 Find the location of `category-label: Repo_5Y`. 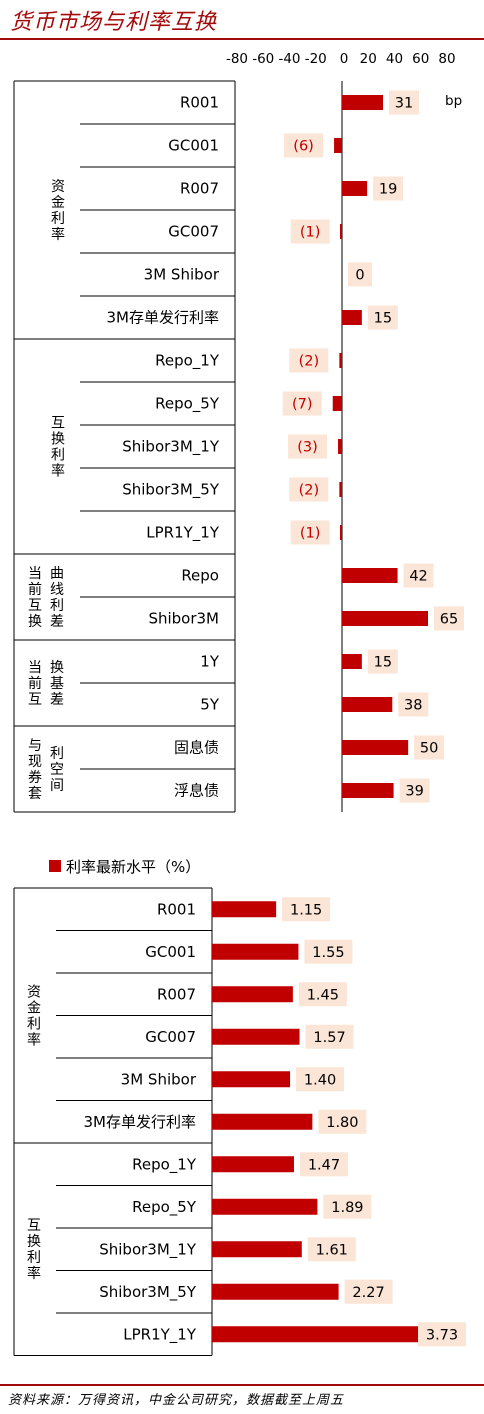

category-label: Repo_5Y is located at coordinates (187, 404).